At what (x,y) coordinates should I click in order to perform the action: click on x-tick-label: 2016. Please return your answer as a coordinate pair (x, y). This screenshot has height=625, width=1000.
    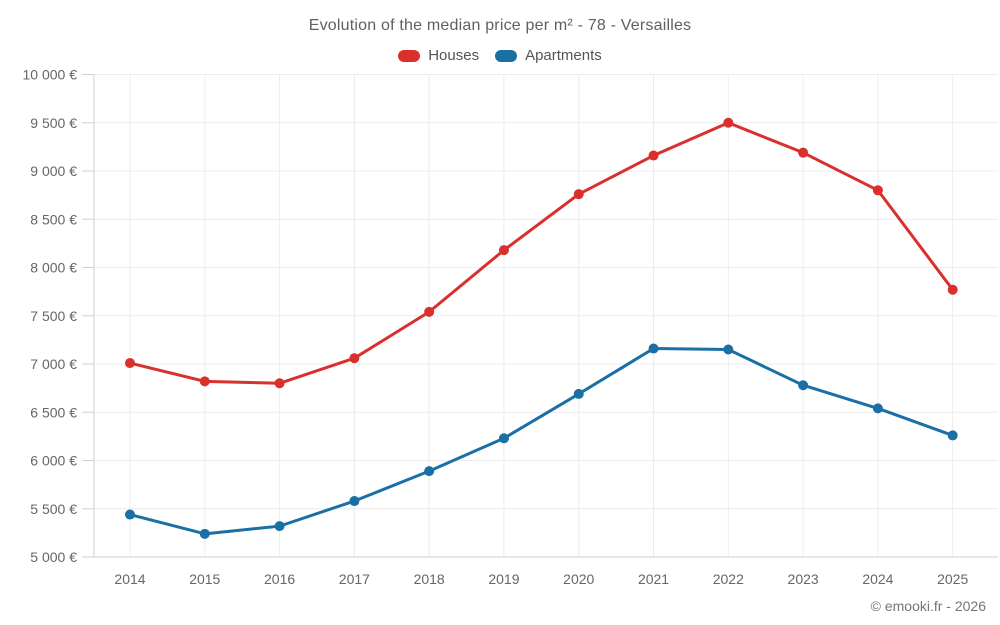
    Looking at the image, I should click on (279, 579).